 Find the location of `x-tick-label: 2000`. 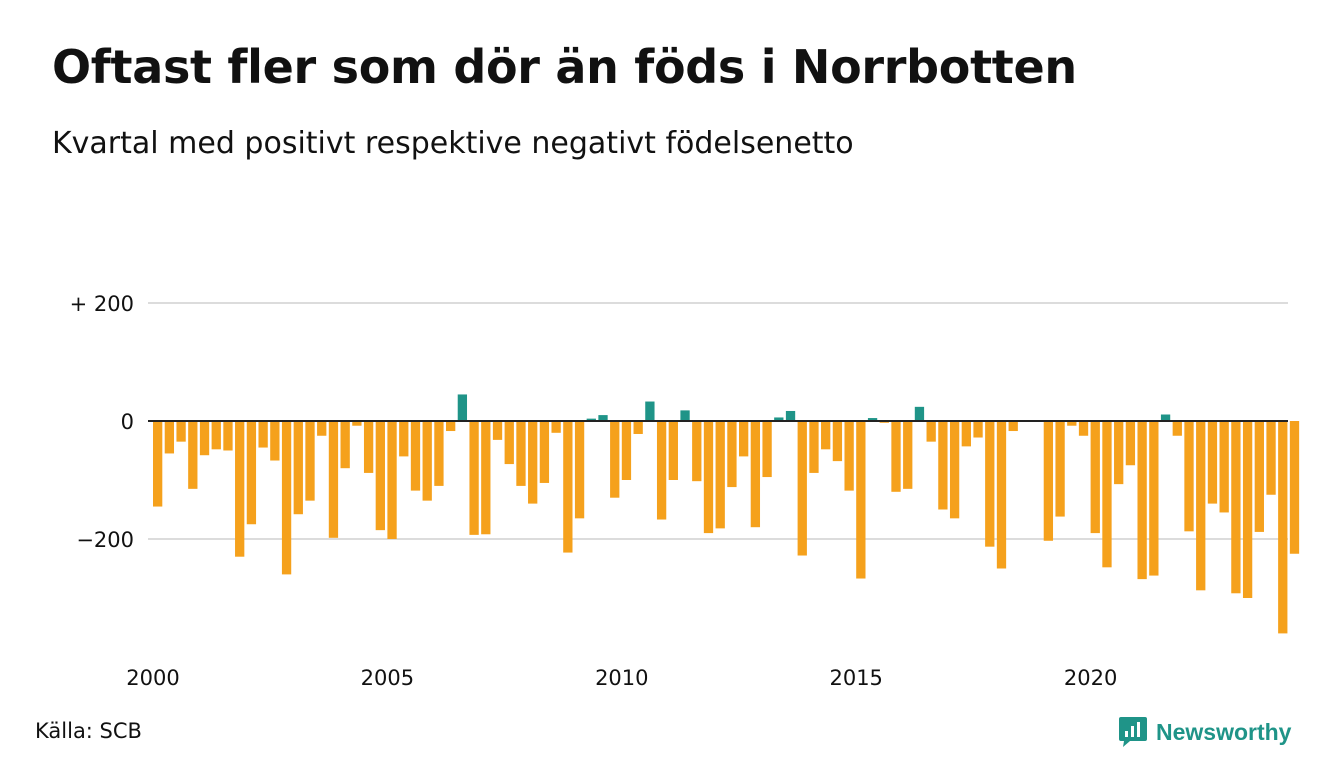

x-tick-label: 2000 is located at coordinates (152, 678).